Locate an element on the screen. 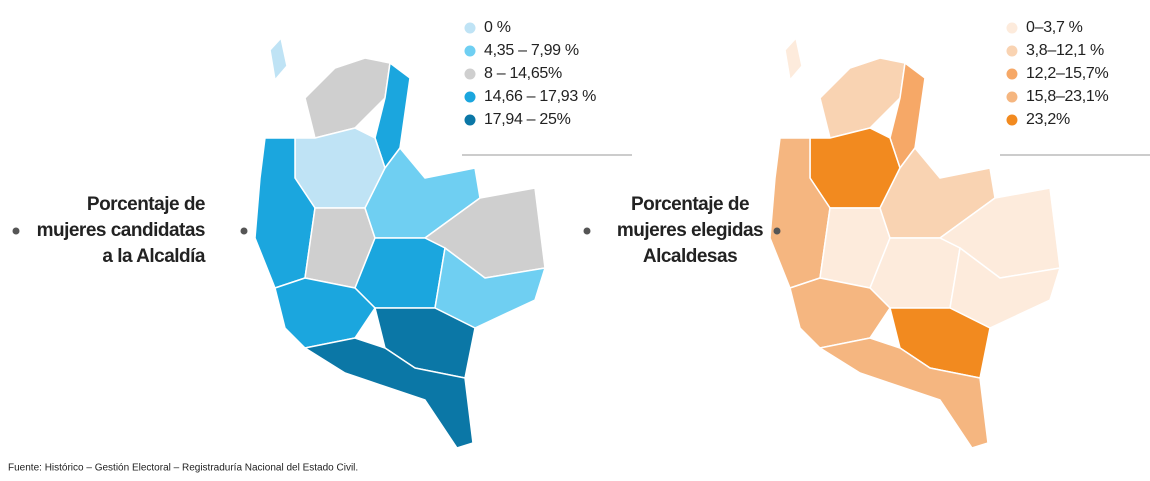 This screenshot has width=1150, height=481. legend-label: 14,66 – 17,93 % is located at coordinates (540, 96).